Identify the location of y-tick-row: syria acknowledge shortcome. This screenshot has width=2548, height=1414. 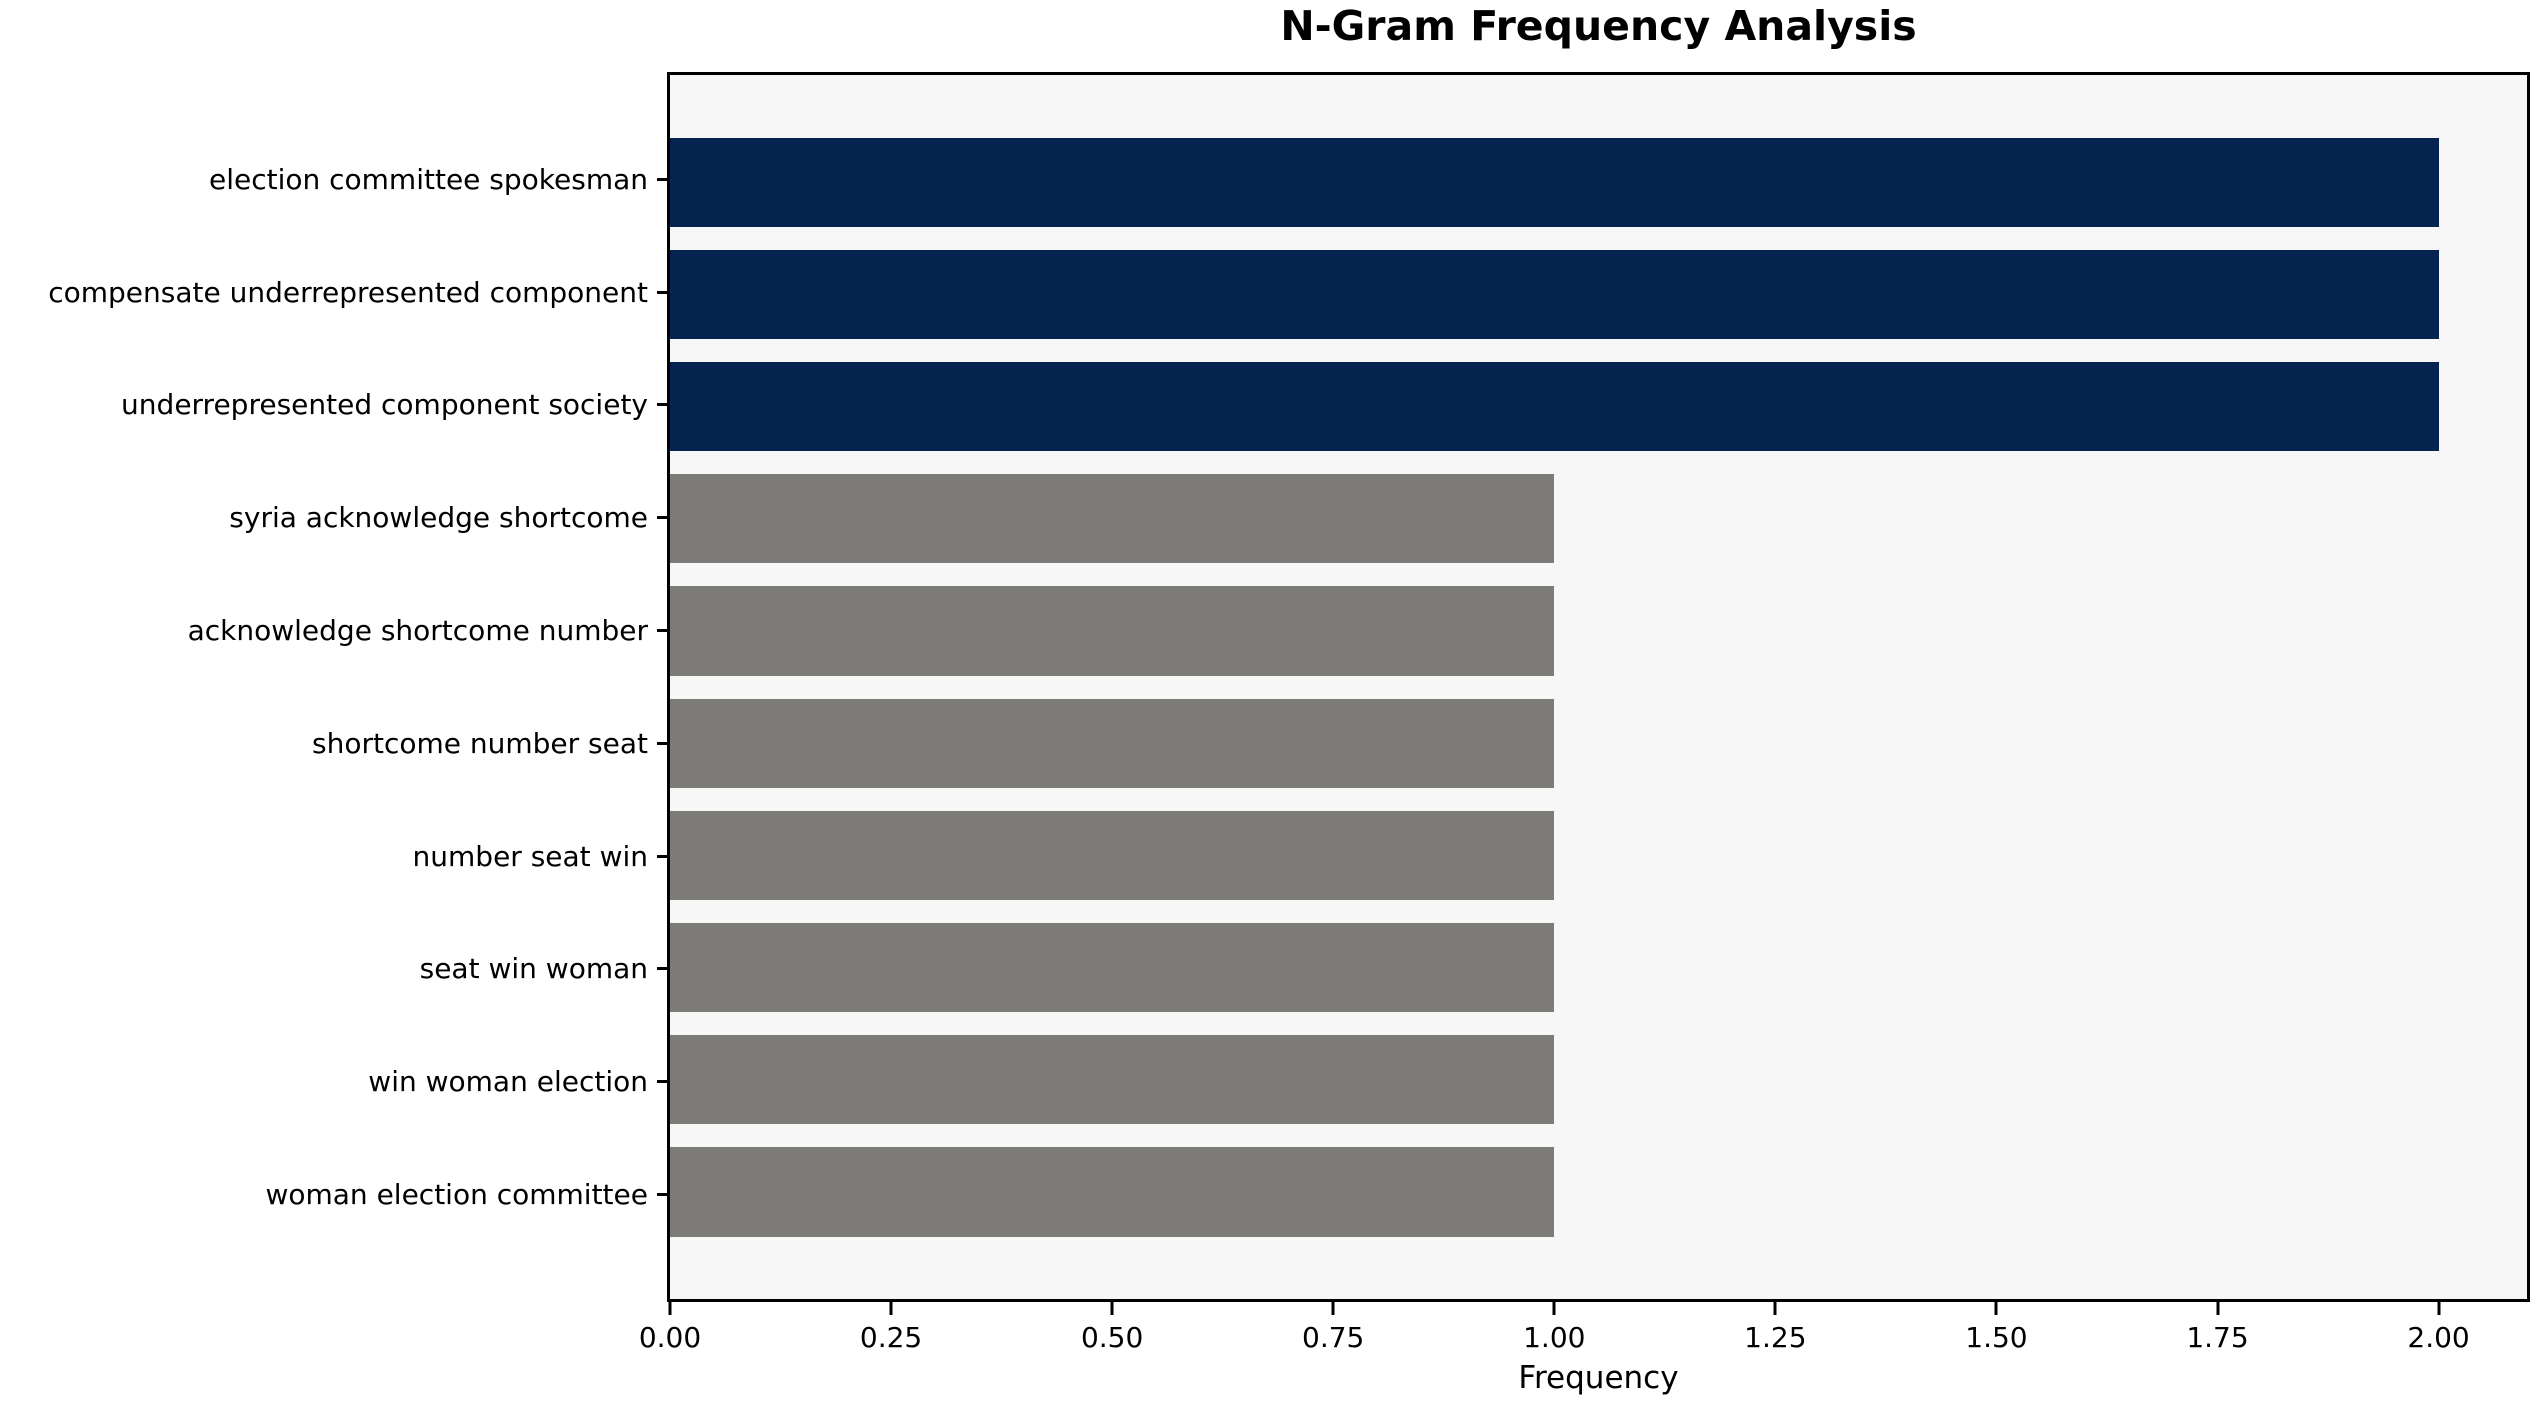
(333, 517).